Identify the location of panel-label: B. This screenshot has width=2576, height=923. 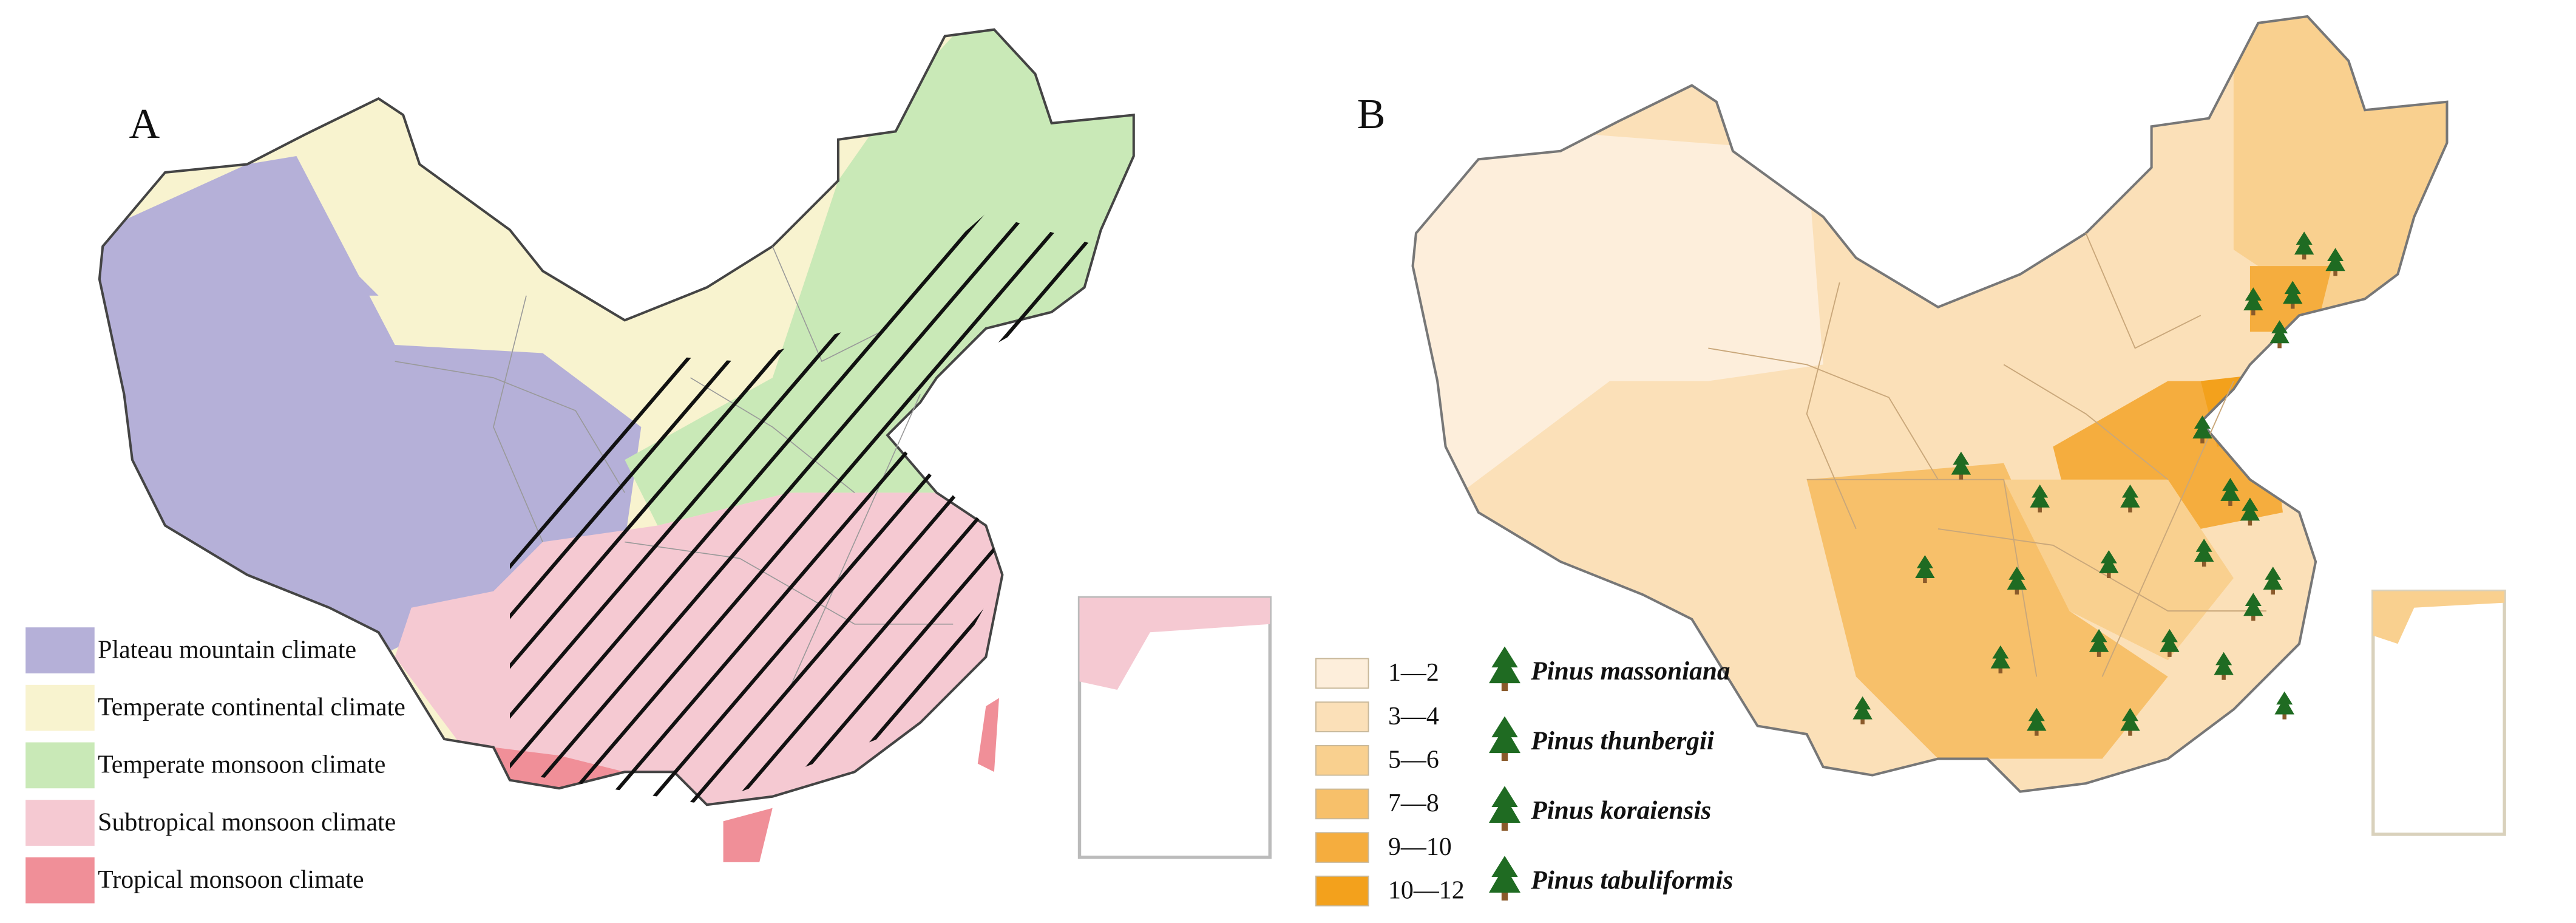
(1372, 114).